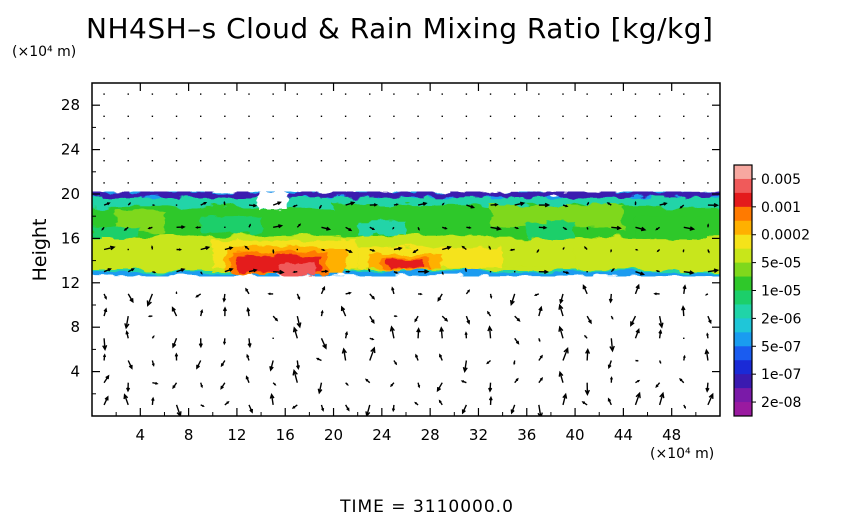  What do you see at coordinates (671, 435) in the screenshot?
I see `x-tick-label: 48` at bounding box center [671, 435].